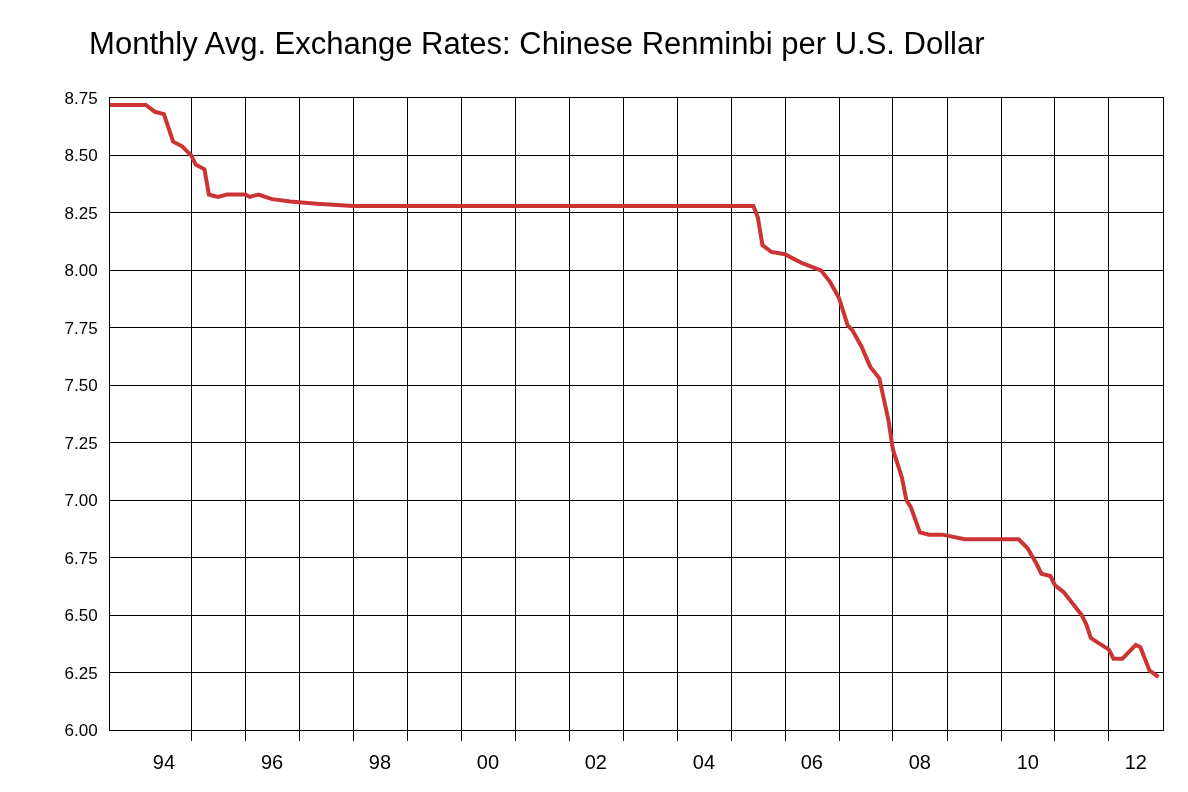 This screenshot has height=792, width=1188. Describe the element at coordinates (919, 762) in the screenshot. I see `x-tick-label: 08` at that location.